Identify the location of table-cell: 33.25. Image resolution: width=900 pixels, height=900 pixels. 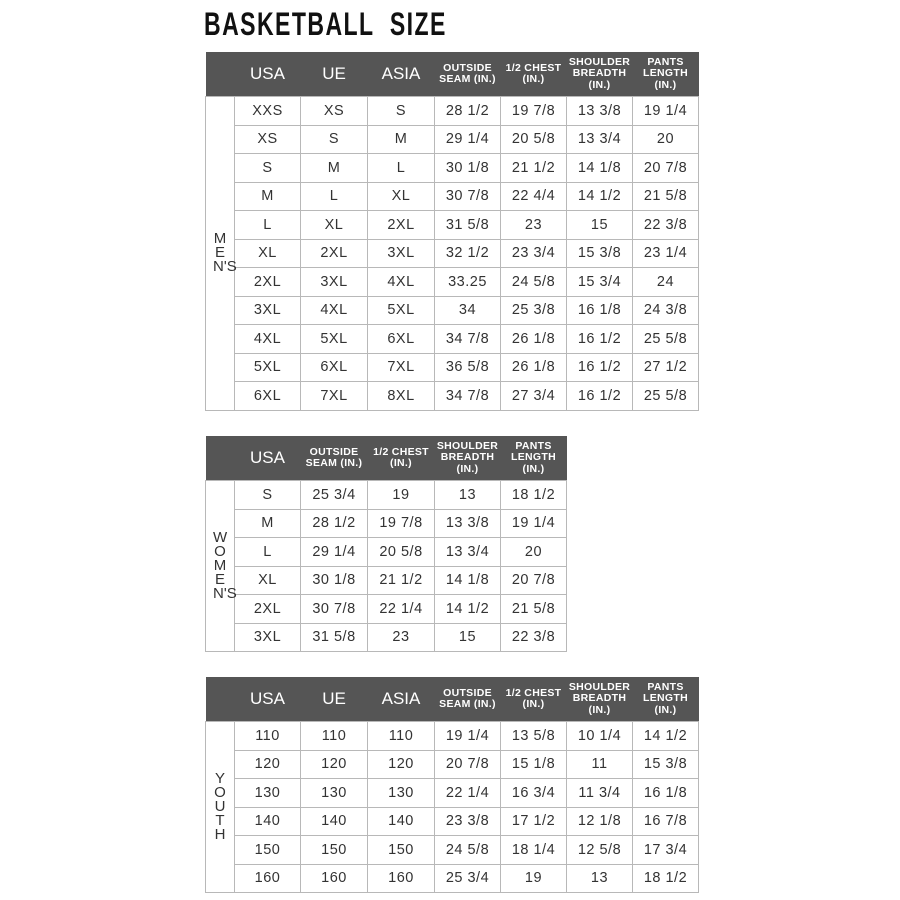
(467, 282).